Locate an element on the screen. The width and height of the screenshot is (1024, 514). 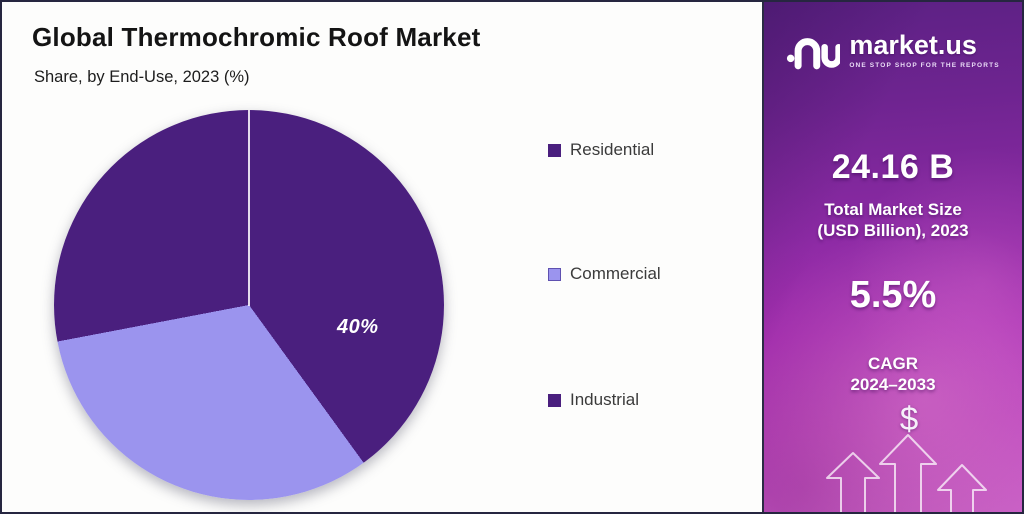
stat-cagr-label: CAGR 2024–2033 is located at coordinates (893, 374).